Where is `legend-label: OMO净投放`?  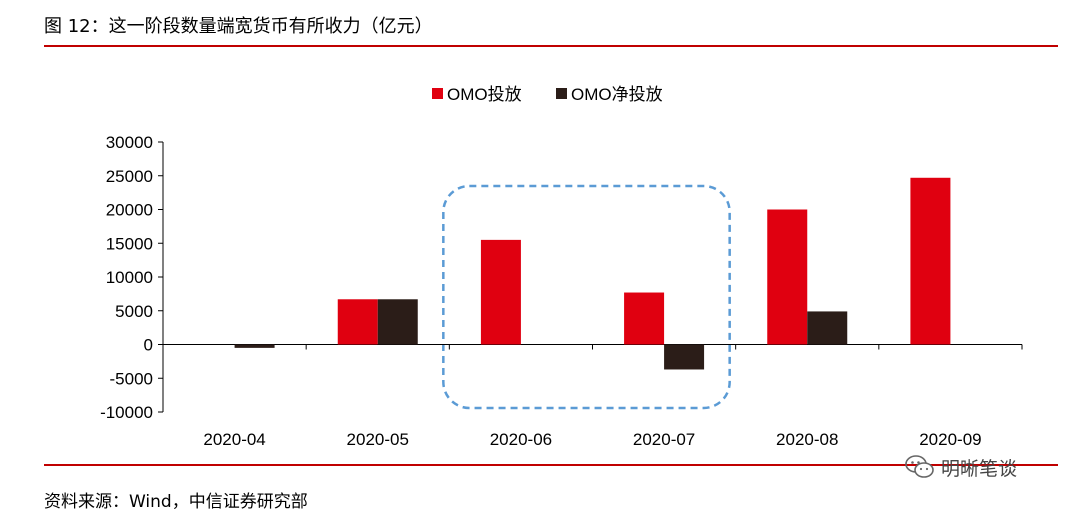
legend-label: OMO净投放 is located at coordinates (617, 94).